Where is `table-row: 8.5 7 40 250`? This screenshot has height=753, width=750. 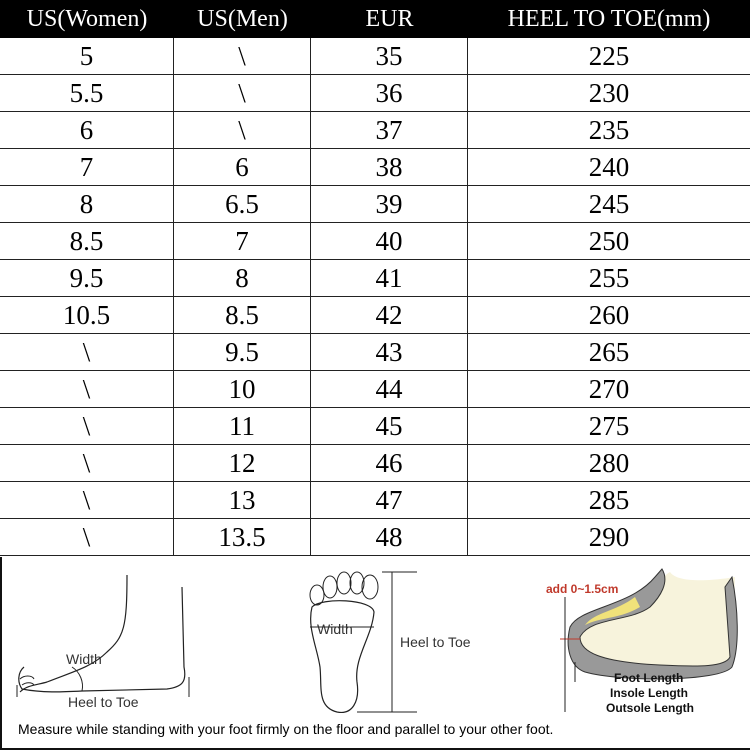 table-row: 8.5 7 40 250 is located at coordinates (375, 241).